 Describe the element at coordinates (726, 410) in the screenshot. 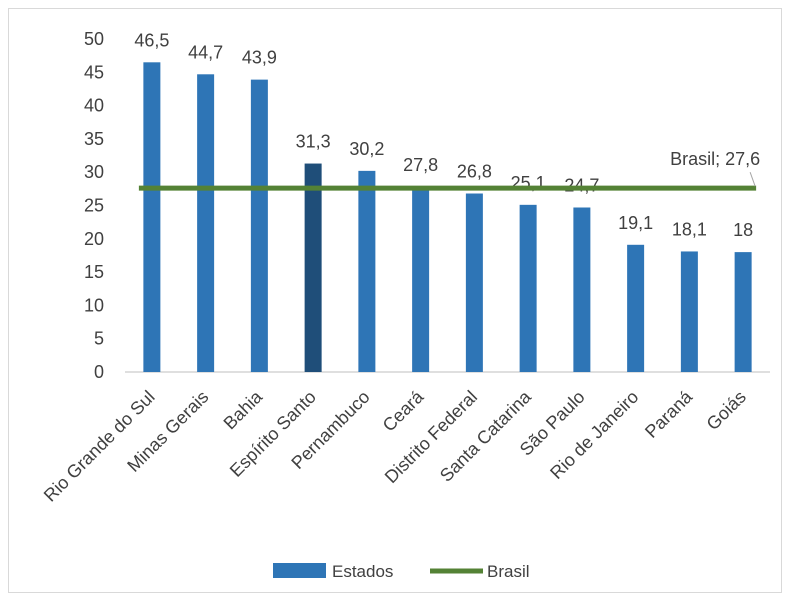

I see `x-tick-label: Goiás` at that location.